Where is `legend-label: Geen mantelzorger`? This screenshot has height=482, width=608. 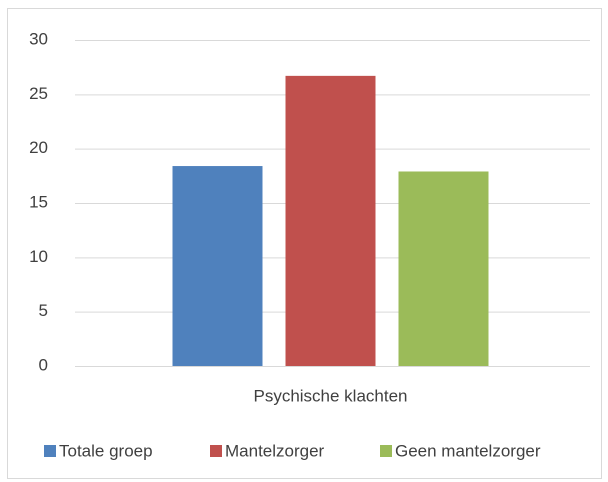
legend-label: Geen mantelzorger is located at coordinates (468, 450).